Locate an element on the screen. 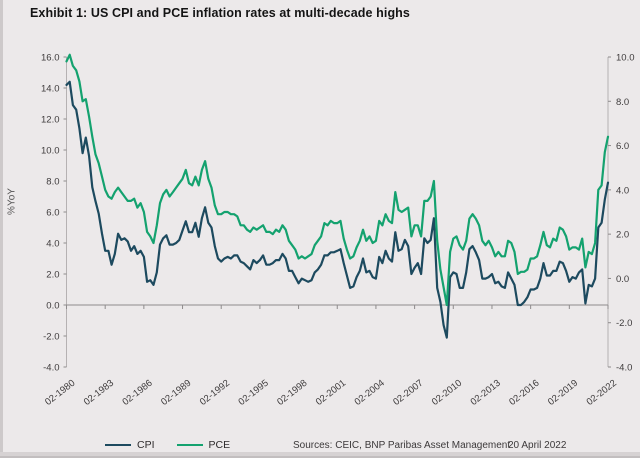  svg-text: 02-1980 is located at coordinates (60, 393).